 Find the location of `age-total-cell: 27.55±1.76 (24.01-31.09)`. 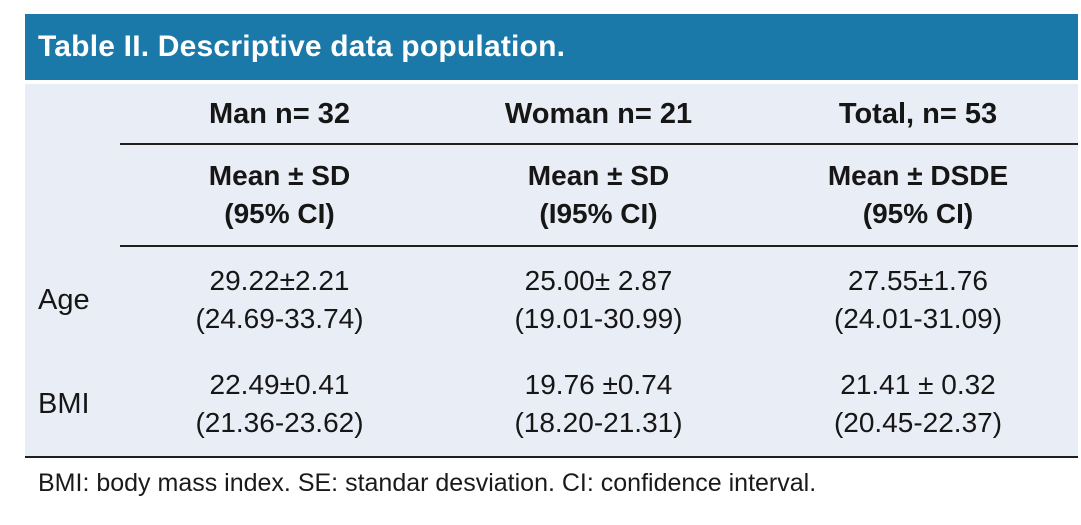

age-total-cell: 27.55±1.76 (24.01-31.09) is located at coordinates (918, 299).